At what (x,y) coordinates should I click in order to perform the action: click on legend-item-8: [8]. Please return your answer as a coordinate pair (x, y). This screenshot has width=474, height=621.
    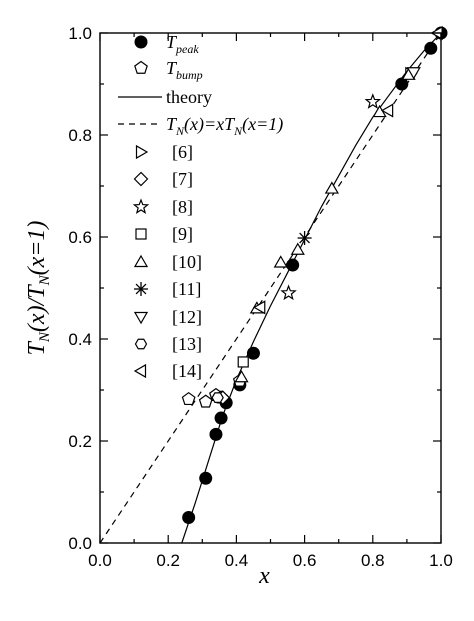
    Looking at the image, I should click on (162, 207).